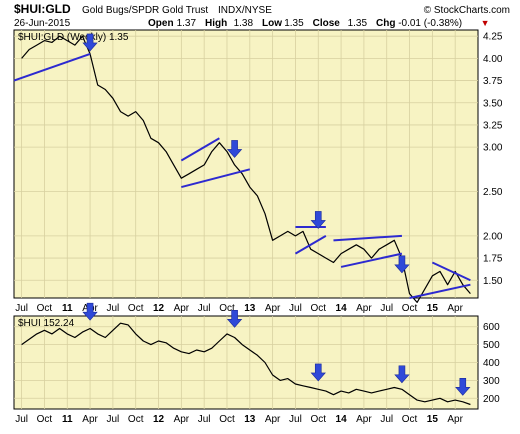 The image size is (520, 434). What do you see at coordinates (485, 23) in the screenshot?
I see `down-marker-icon: ▼` at bounding box center [485, 23].